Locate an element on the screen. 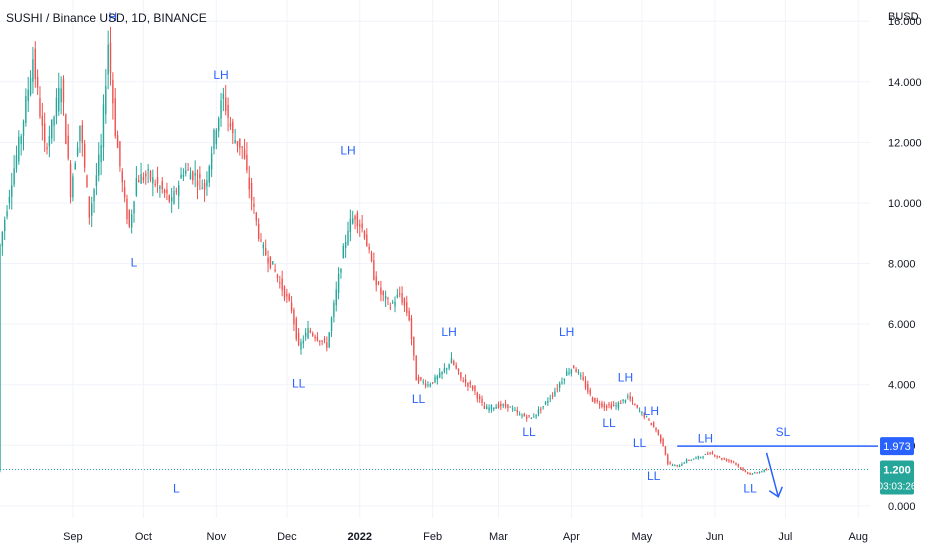 The width and height of the screenshot is (932, 550). chart-title: SUSHI / Binance USD, 1D, BINANCE is located at coordinates (106, 18).